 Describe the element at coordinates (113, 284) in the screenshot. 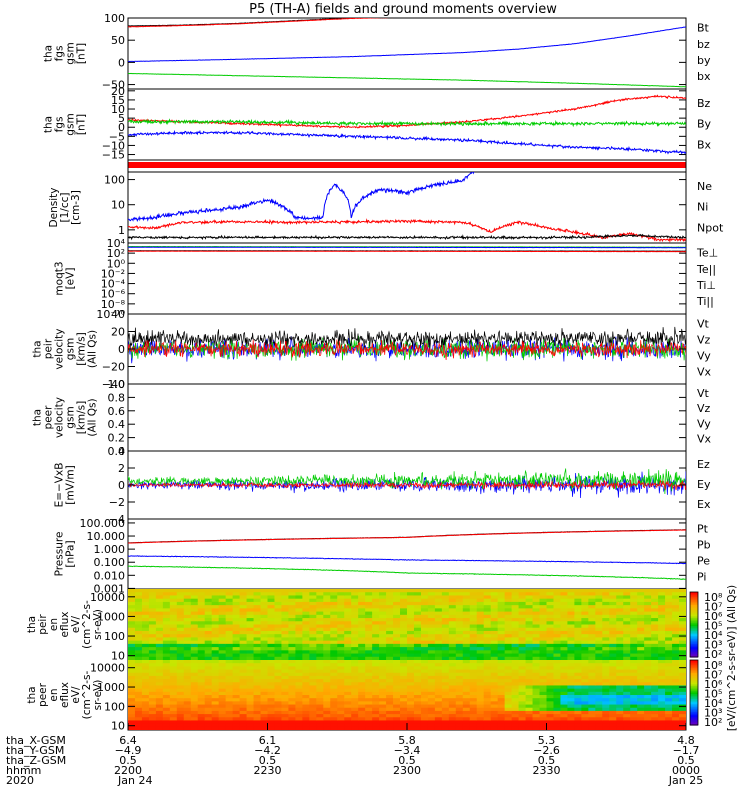

I see `y-tick-label: 10⁻⁴` at that location.